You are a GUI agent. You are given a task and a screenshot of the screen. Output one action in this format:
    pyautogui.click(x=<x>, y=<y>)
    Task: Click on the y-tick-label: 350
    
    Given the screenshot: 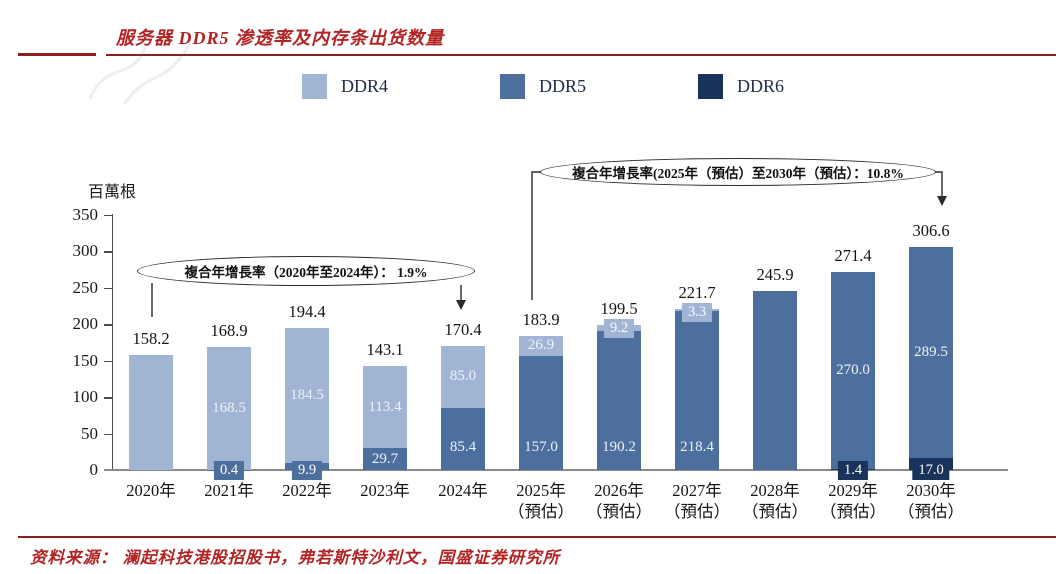 What is the action you would take?
    pyautogui.click(x=85, y=214)
    